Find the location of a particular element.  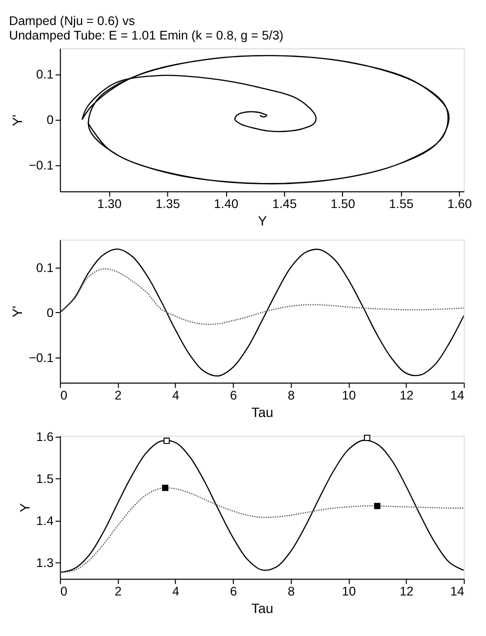

y-tick-label: 1.5 is located at coordinates (45, 479).